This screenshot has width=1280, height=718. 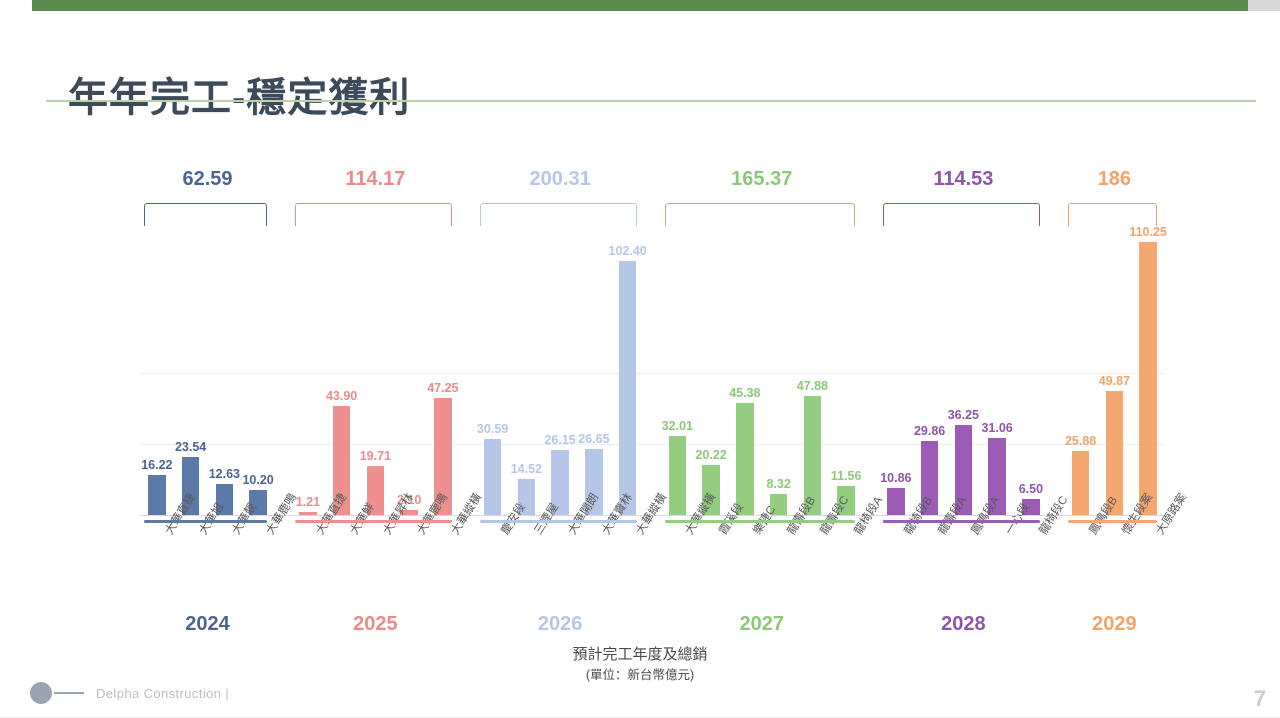 I want to click on bar: 45.38, so click(x=745, y=450).